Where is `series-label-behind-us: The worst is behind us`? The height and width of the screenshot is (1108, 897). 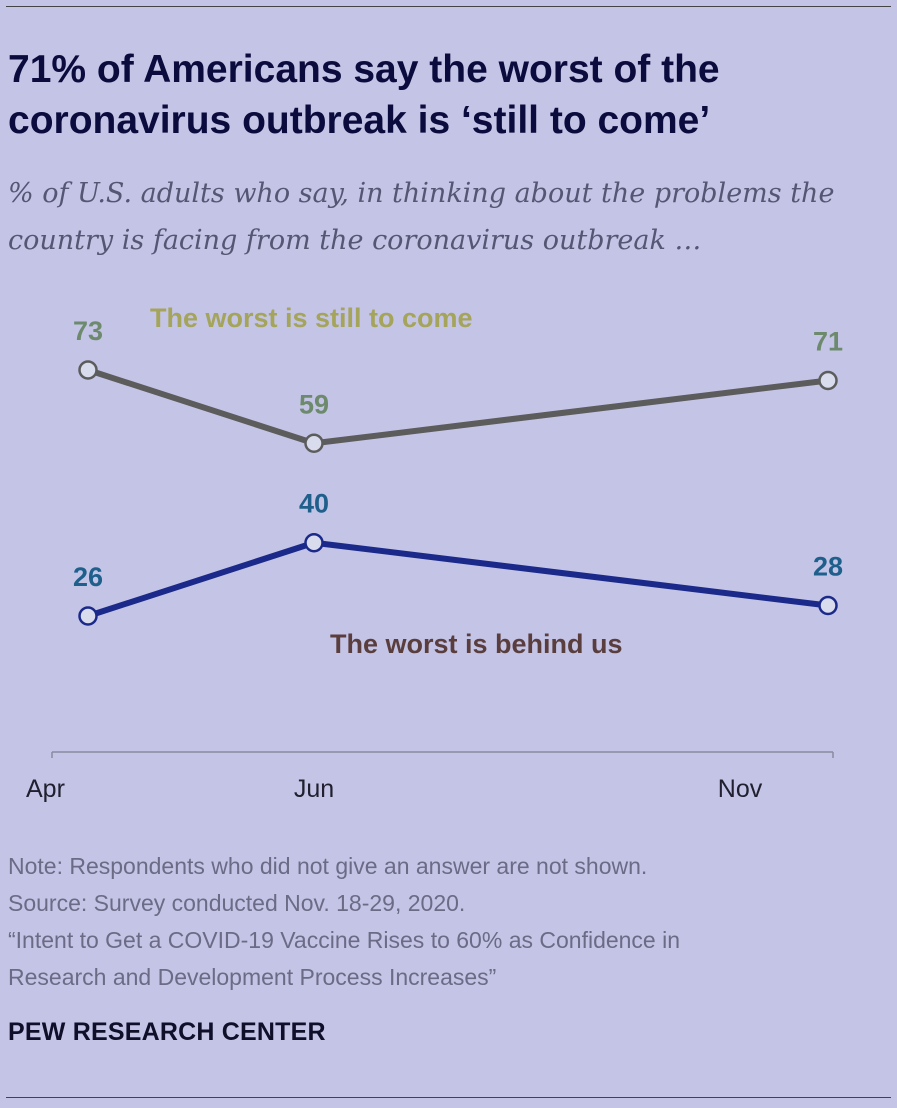 series-label-behind-us: The worst is behind us is located at coordinates (476, 644).